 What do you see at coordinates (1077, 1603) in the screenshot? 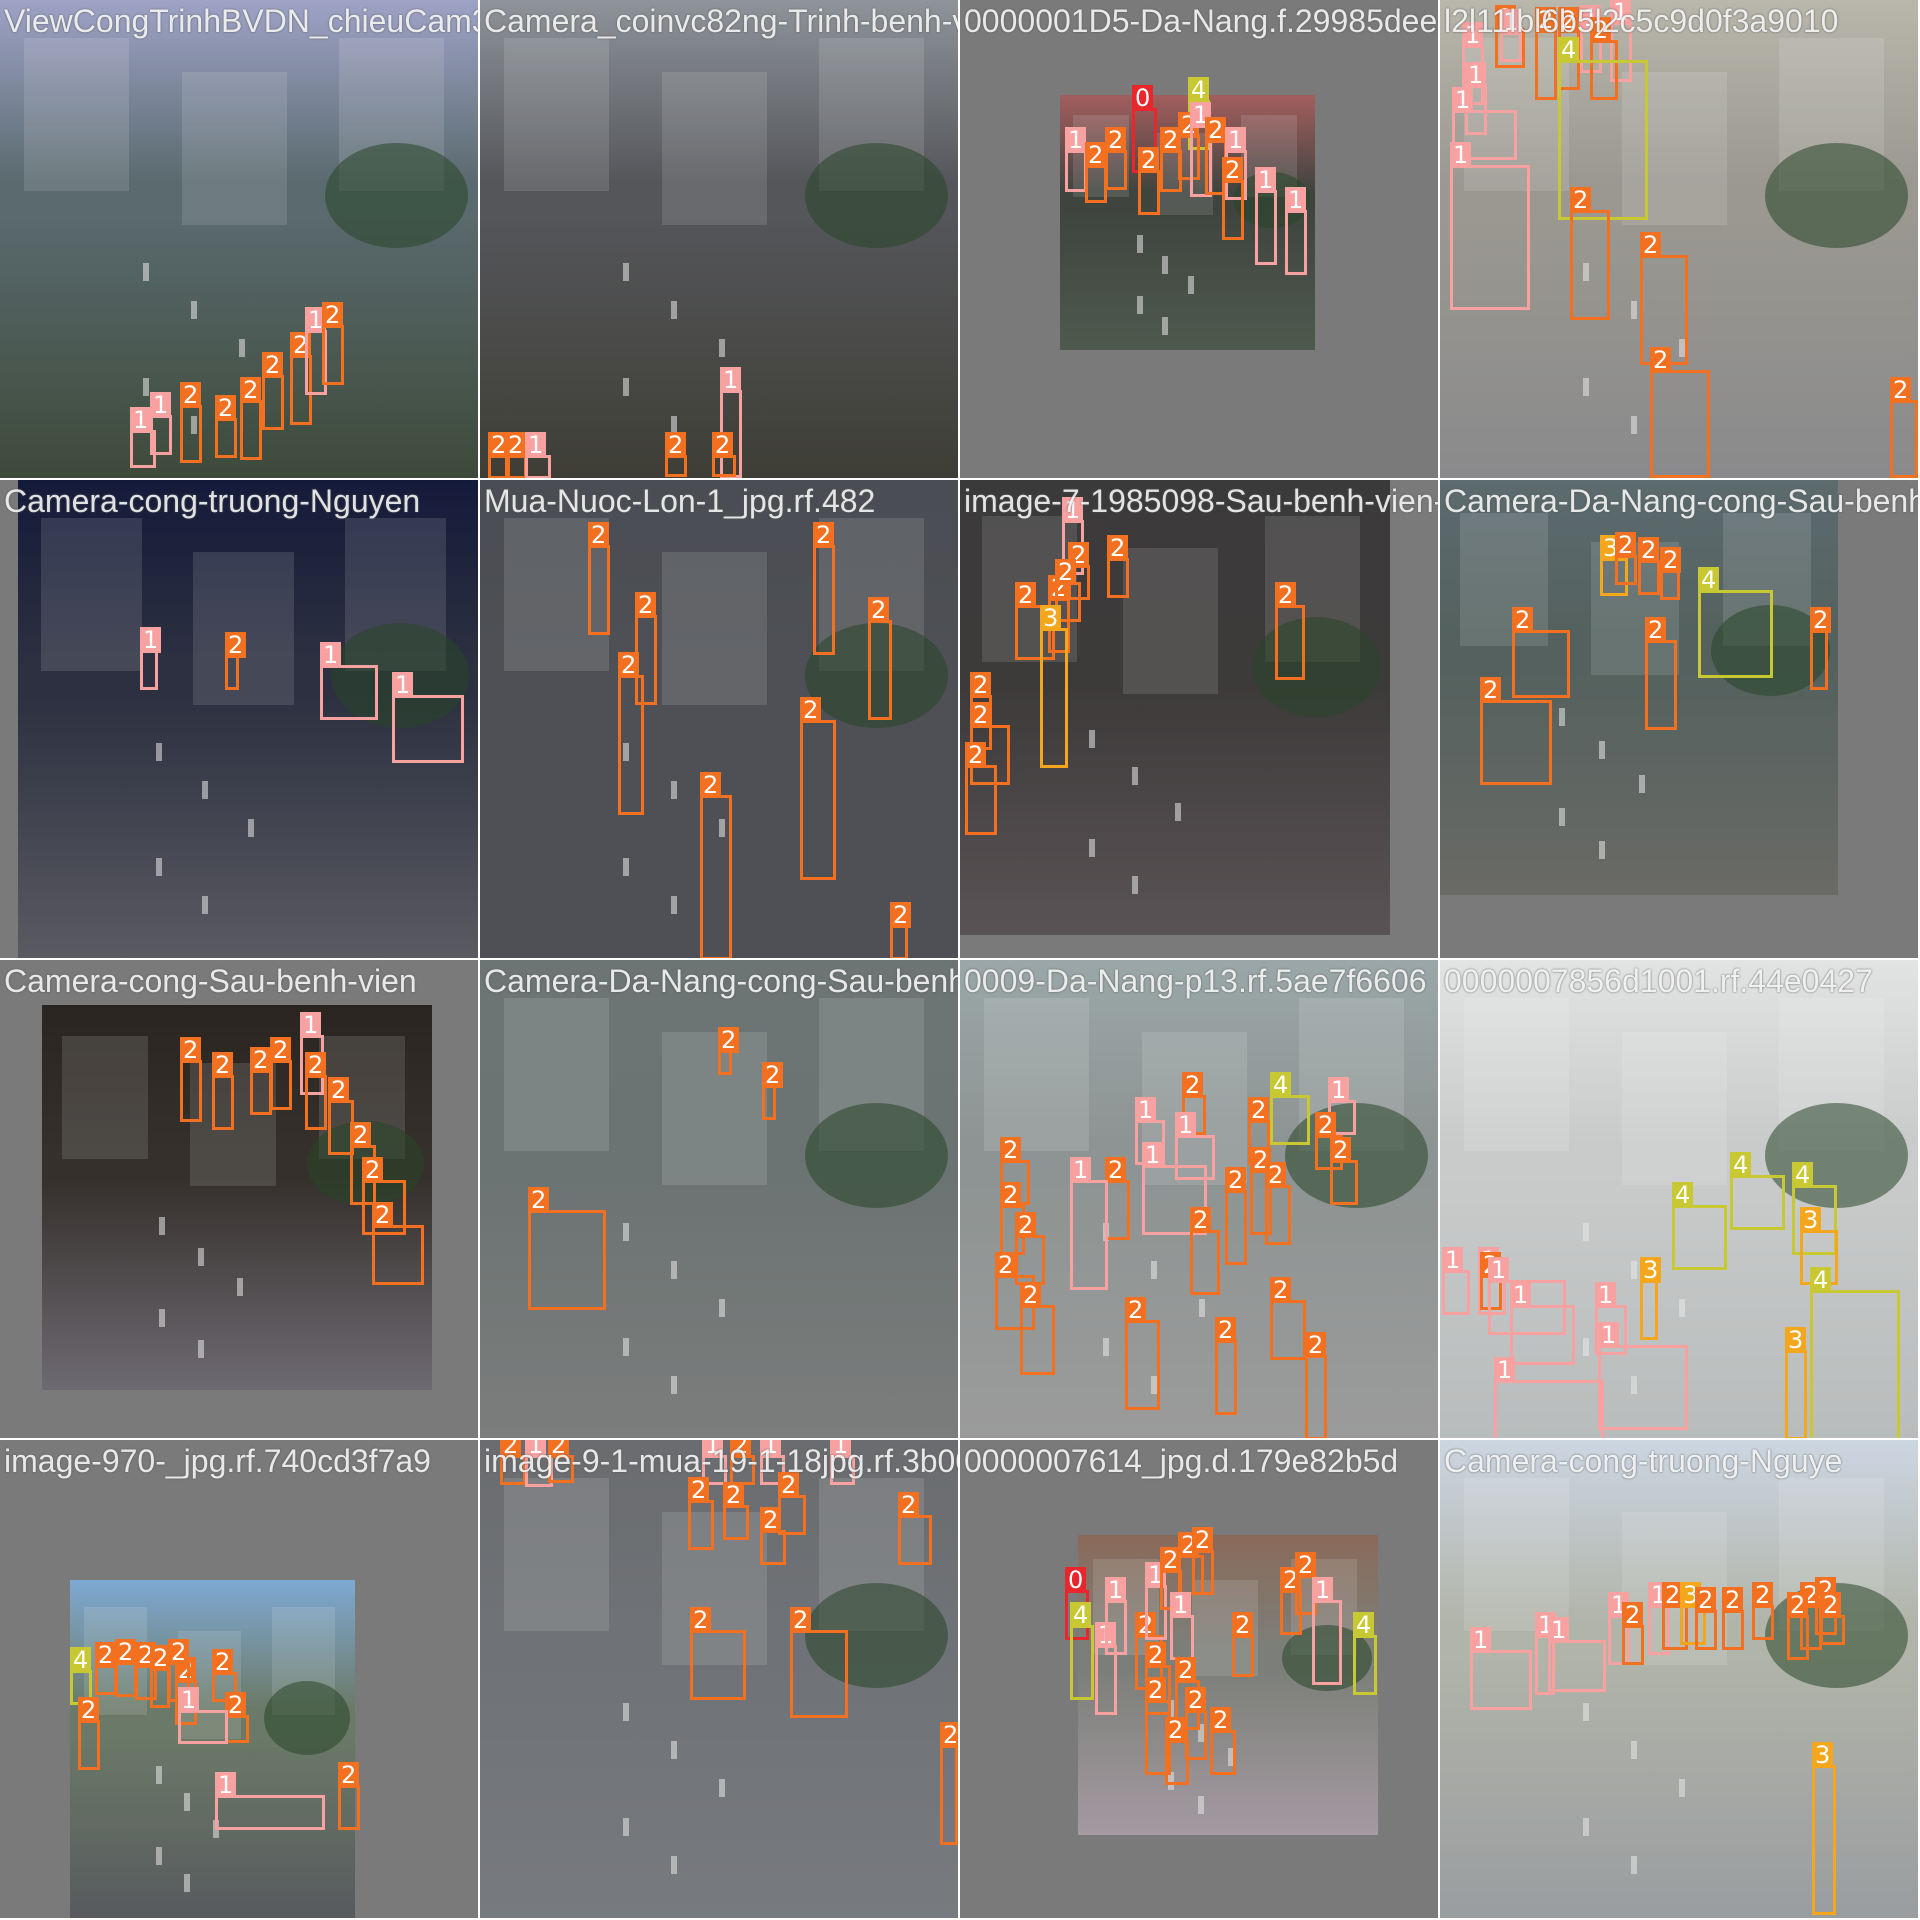
I see `detection-box: 0` at bounding box center [1077, 1603].